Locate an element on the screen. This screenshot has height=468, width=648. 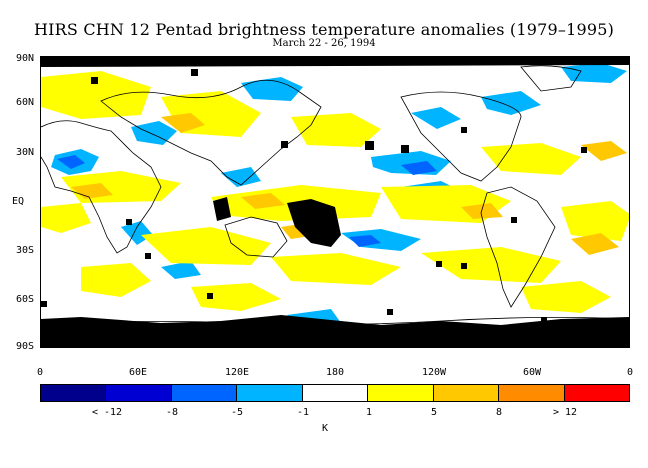
lon-label-180: 180 is located at coordinates (335, 372).